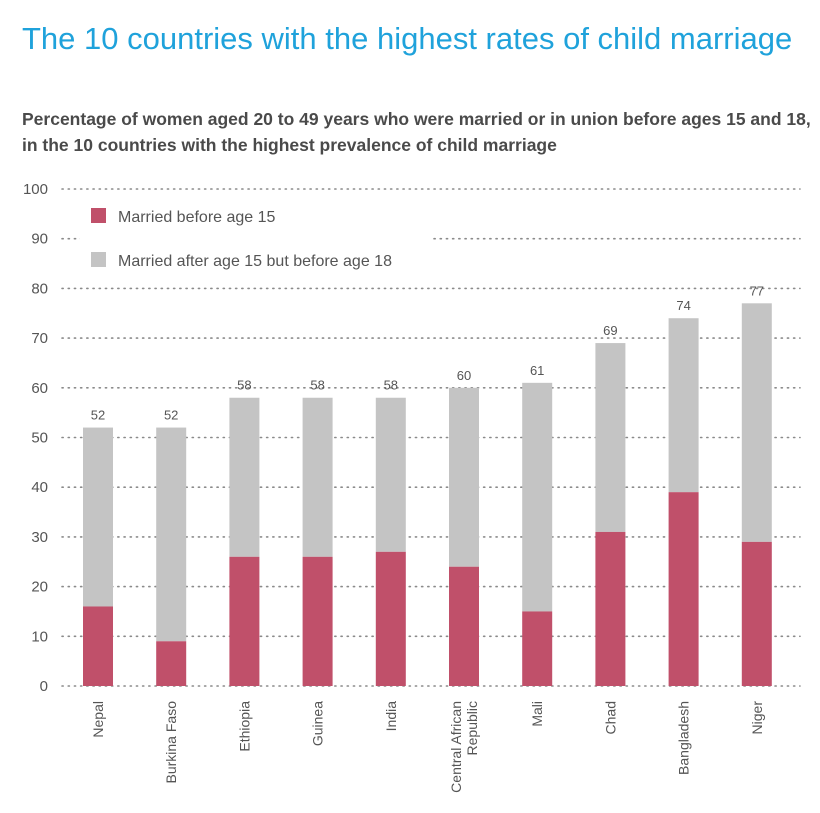 The width and height of the screenshot is (820, 813). What do you see at coordinates (39, 388) in the screenshot?
I see `y-tick-label: 60` at bounding box center [39, 388].